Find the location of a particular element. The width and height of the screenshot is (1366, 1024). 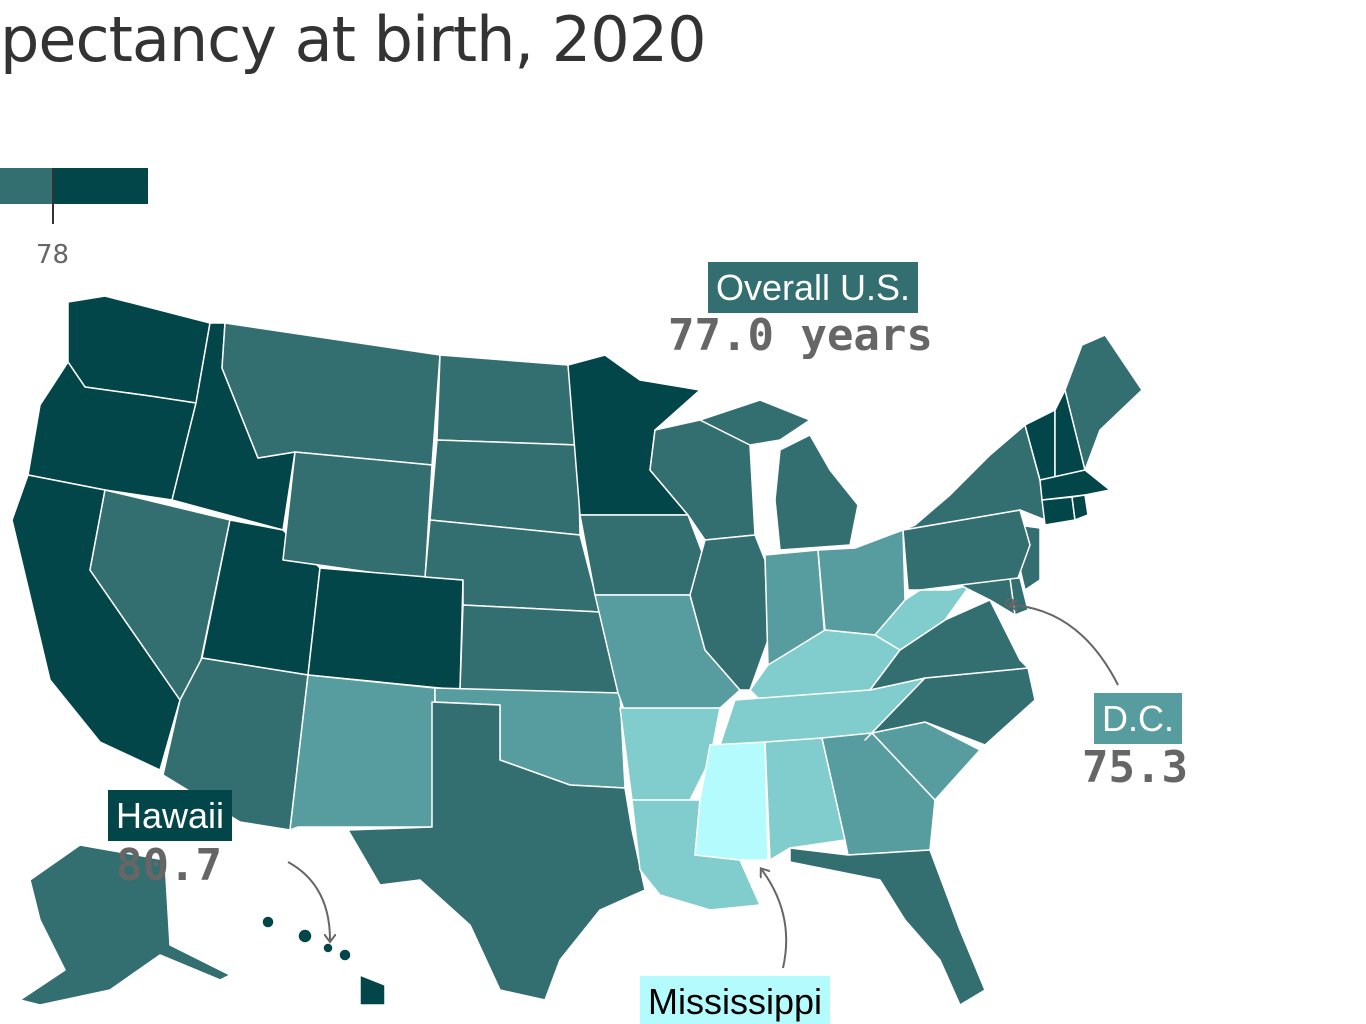

state-west-virginia is located at coordinates (922, 617).